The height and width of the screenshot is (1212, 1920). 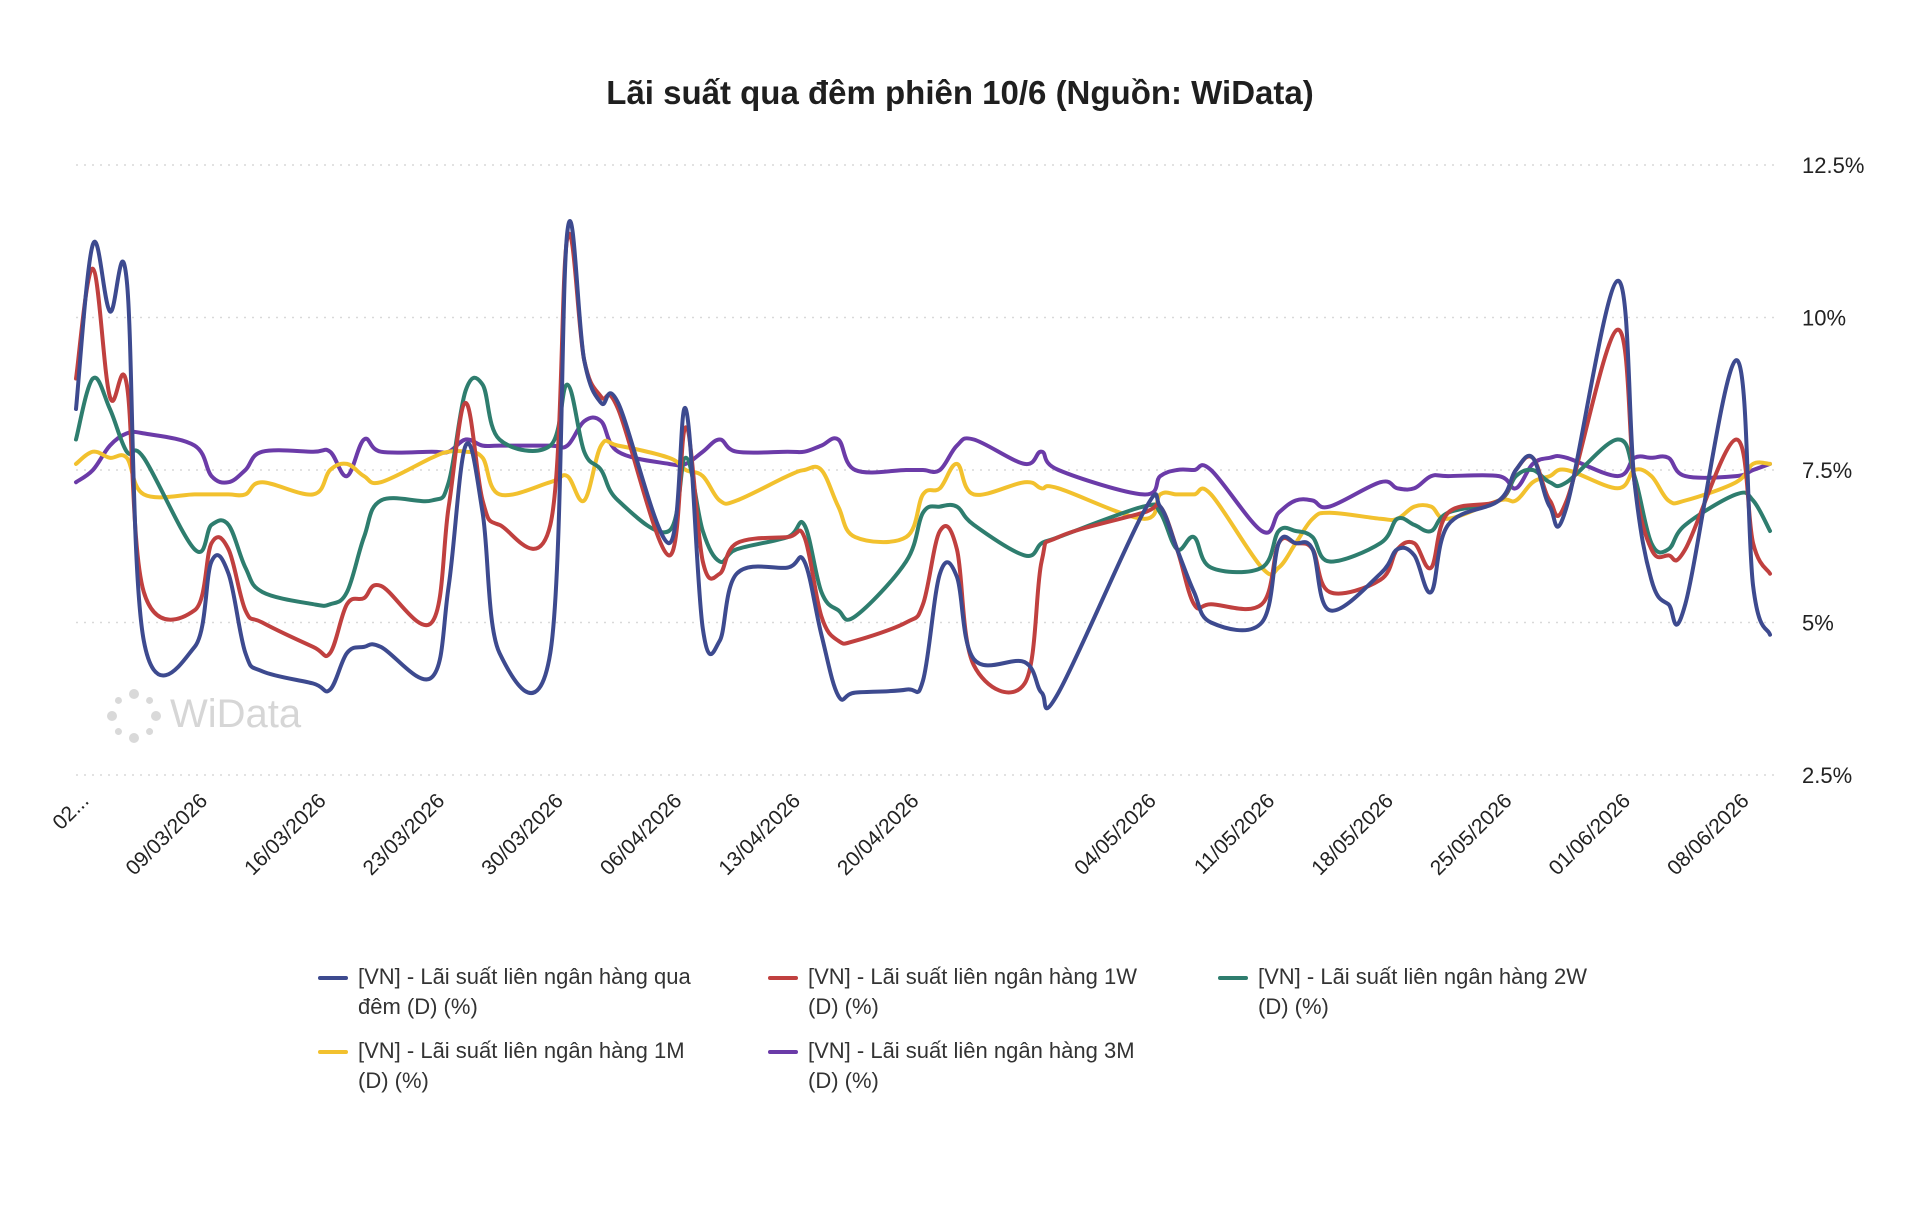 What do you see at coordinates (1827, 470) in the screenshot?
I see `y-tick-label: 7.5%` at bounding box center [1827, 470].